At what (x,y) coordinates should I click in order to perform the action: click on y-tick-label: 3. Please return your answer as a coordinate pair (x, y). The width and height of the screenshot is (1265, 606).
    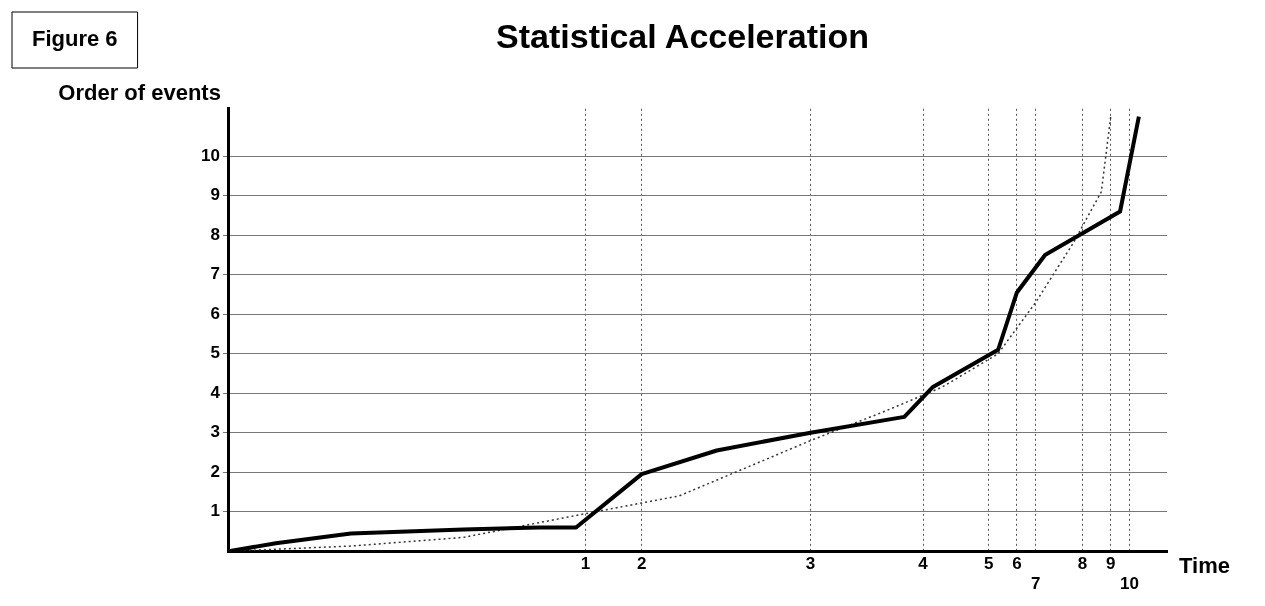
    Looking at the image, I should click on (215, 432).